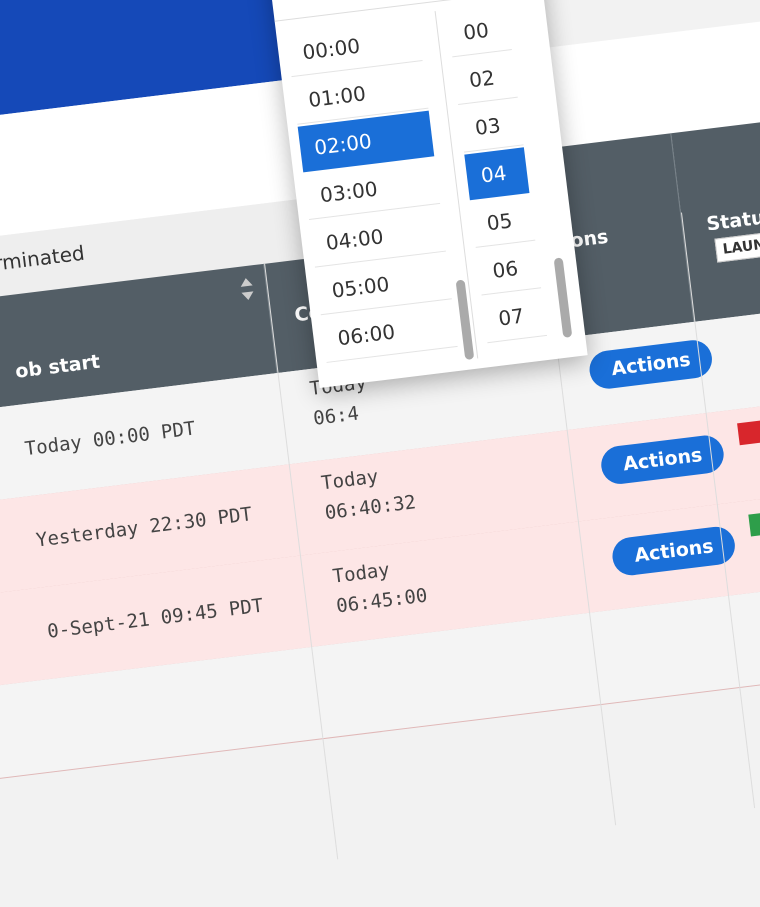 The image size is (760, 907). I want to click on ok-badge, so click(754, 524).